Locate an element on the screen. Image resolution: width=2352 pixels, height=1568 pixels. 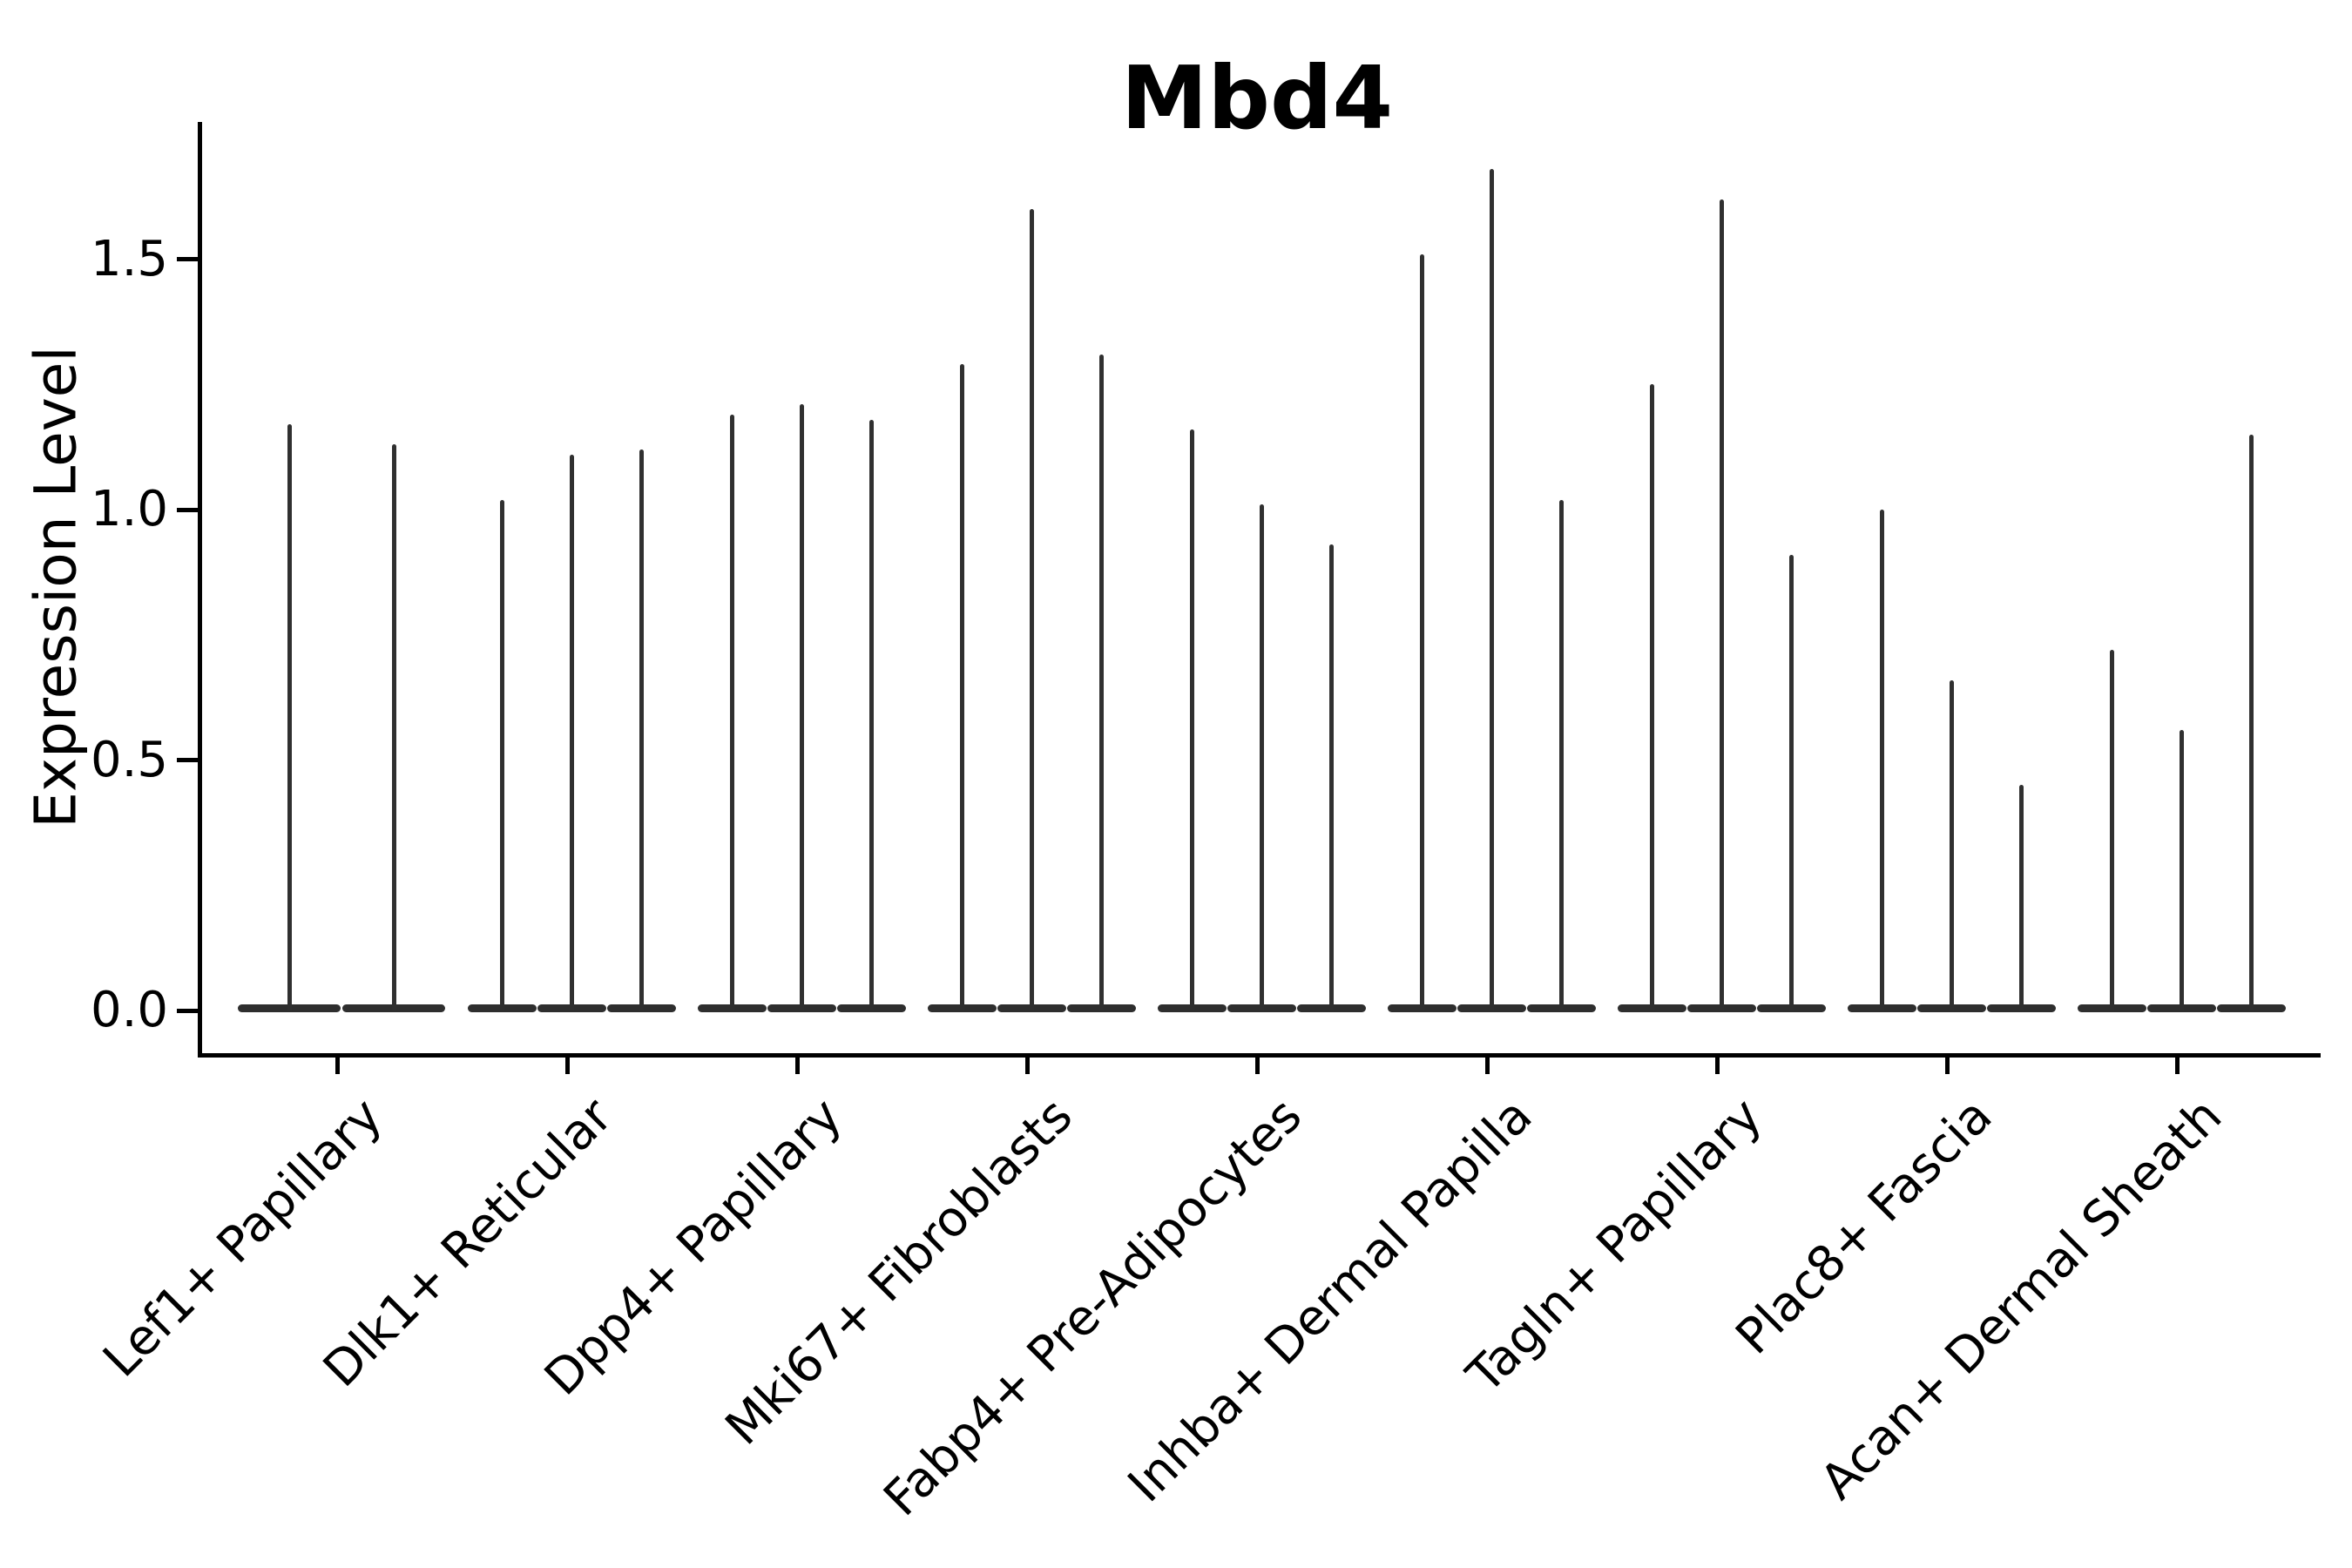
chart-title: Mbd4 is located at coordinates (1257, 98).